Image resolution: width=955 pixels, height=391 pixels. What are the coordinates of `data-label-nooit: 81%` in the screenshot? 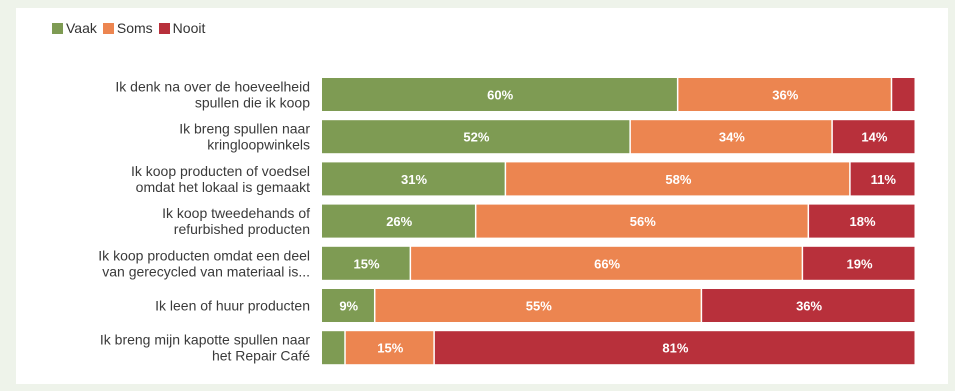 It's located at (675, 348).